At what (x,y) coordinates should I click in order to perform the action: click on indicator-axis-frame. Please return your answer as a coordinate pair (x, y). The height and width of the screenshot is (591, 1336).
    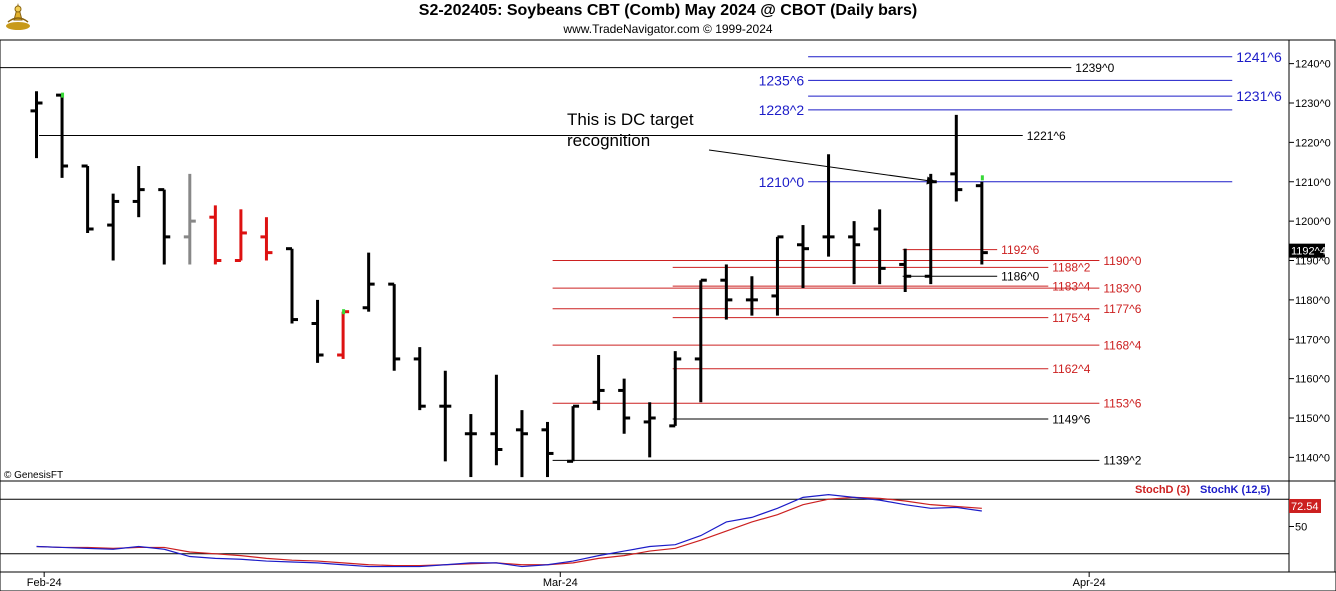
    Looking at the image, I should click on (1312, 526).